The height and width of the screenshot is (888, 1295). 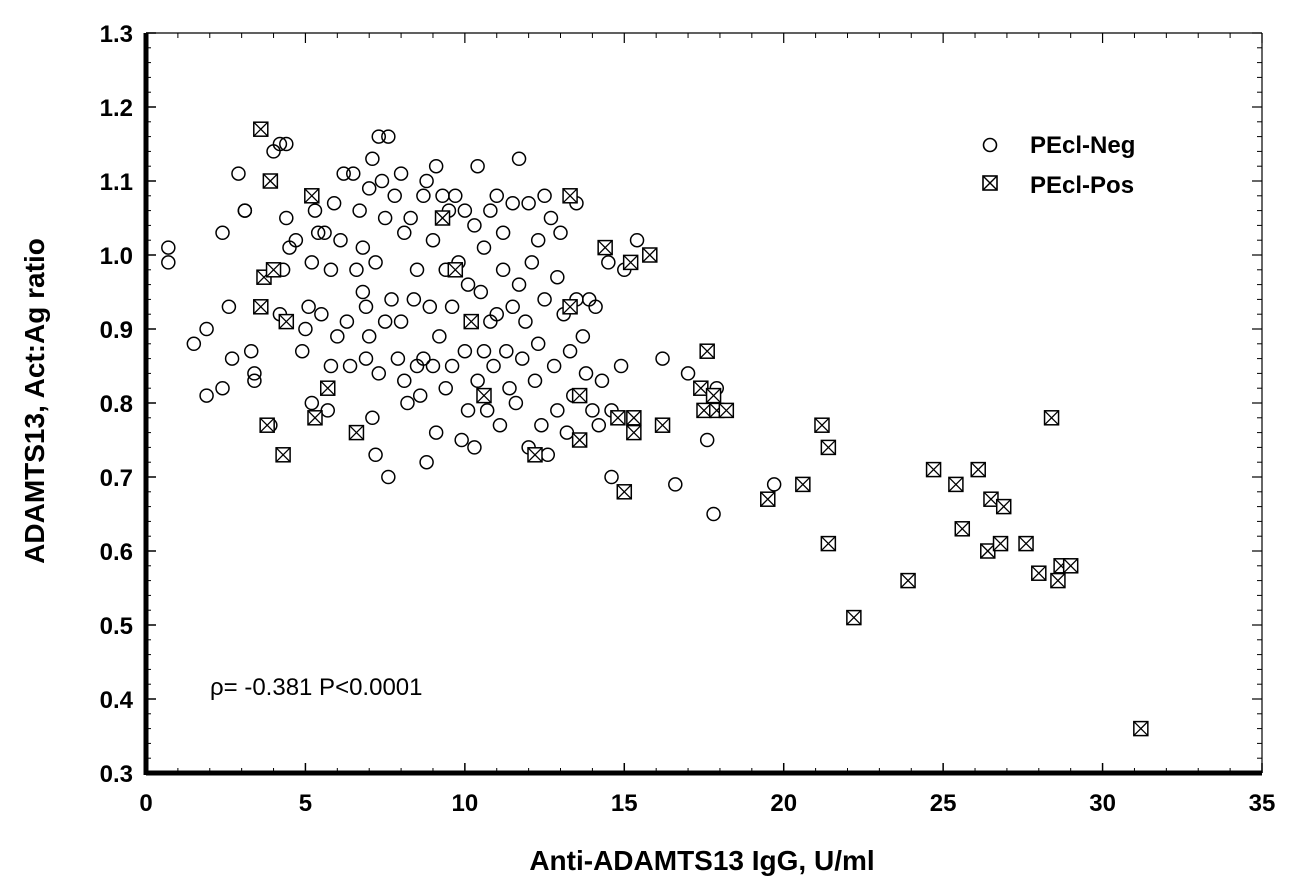 I want to click on legend: PEcl-Neg PEcl-Pos, so click(x=1058, y=165).